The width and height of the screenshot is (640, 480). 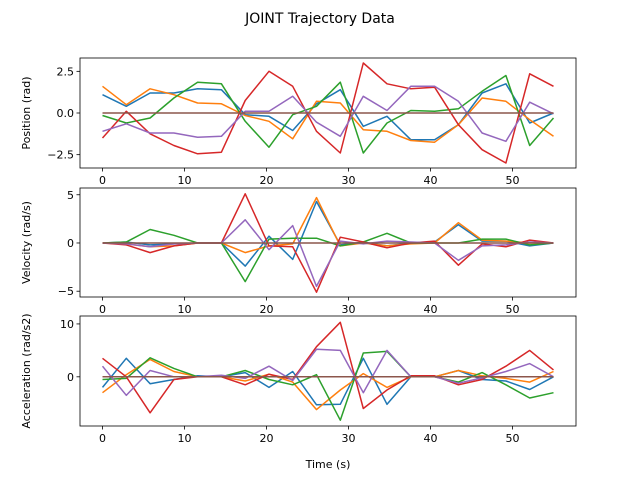 I want to click on time-xlabel: Time (s), so click(x=328, y=464).